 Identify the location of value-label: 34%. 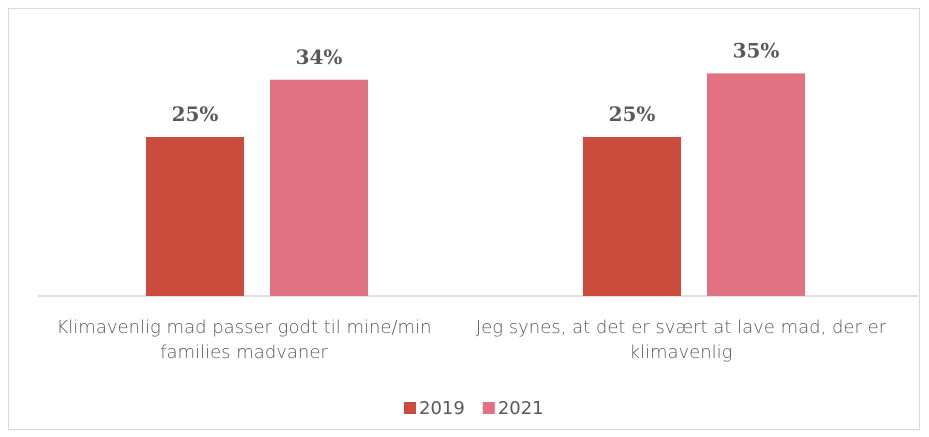
(319, 57).